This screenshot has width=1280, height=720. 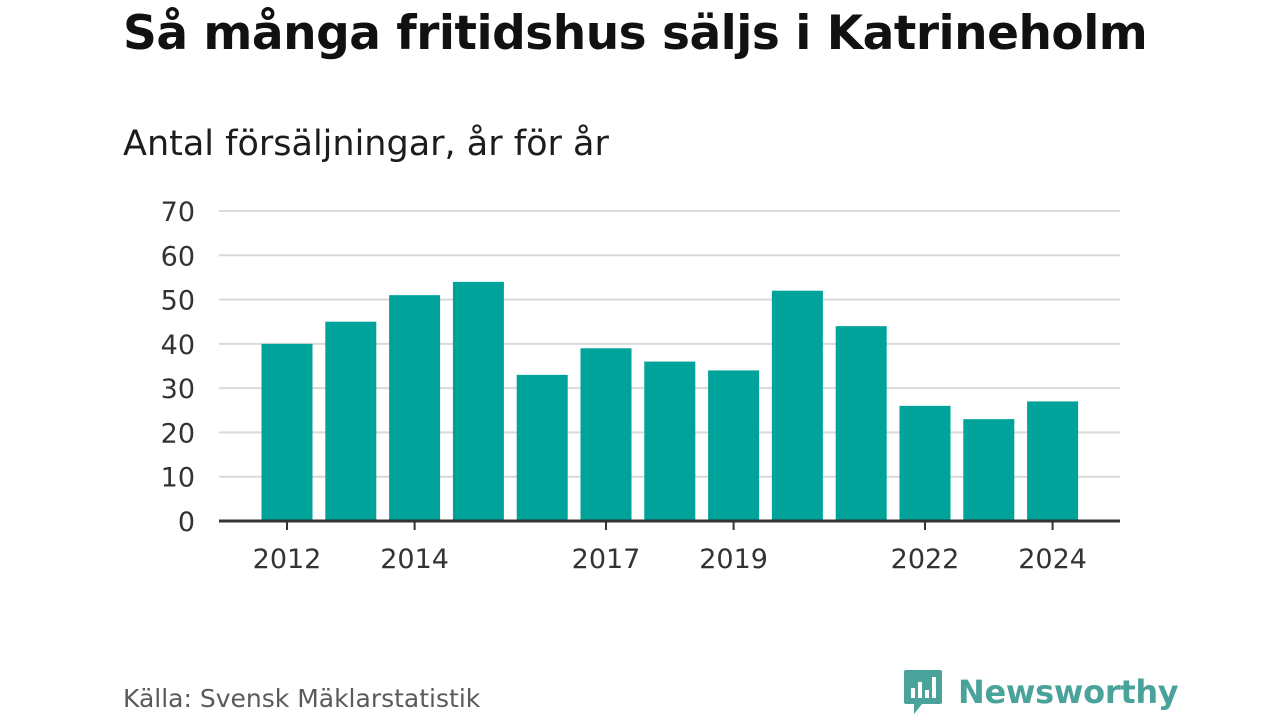 I want to click on bar-2023, so click(x=989, y=470).